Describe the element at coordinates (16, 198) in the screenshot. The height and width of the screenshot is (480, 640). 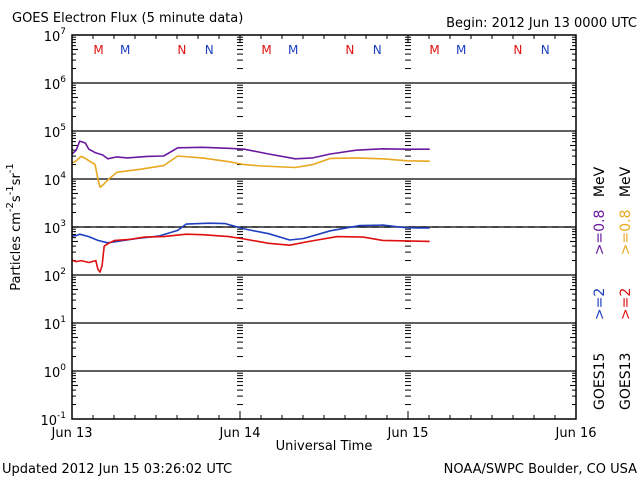
I see `y-axis-title-s: s` at that location.